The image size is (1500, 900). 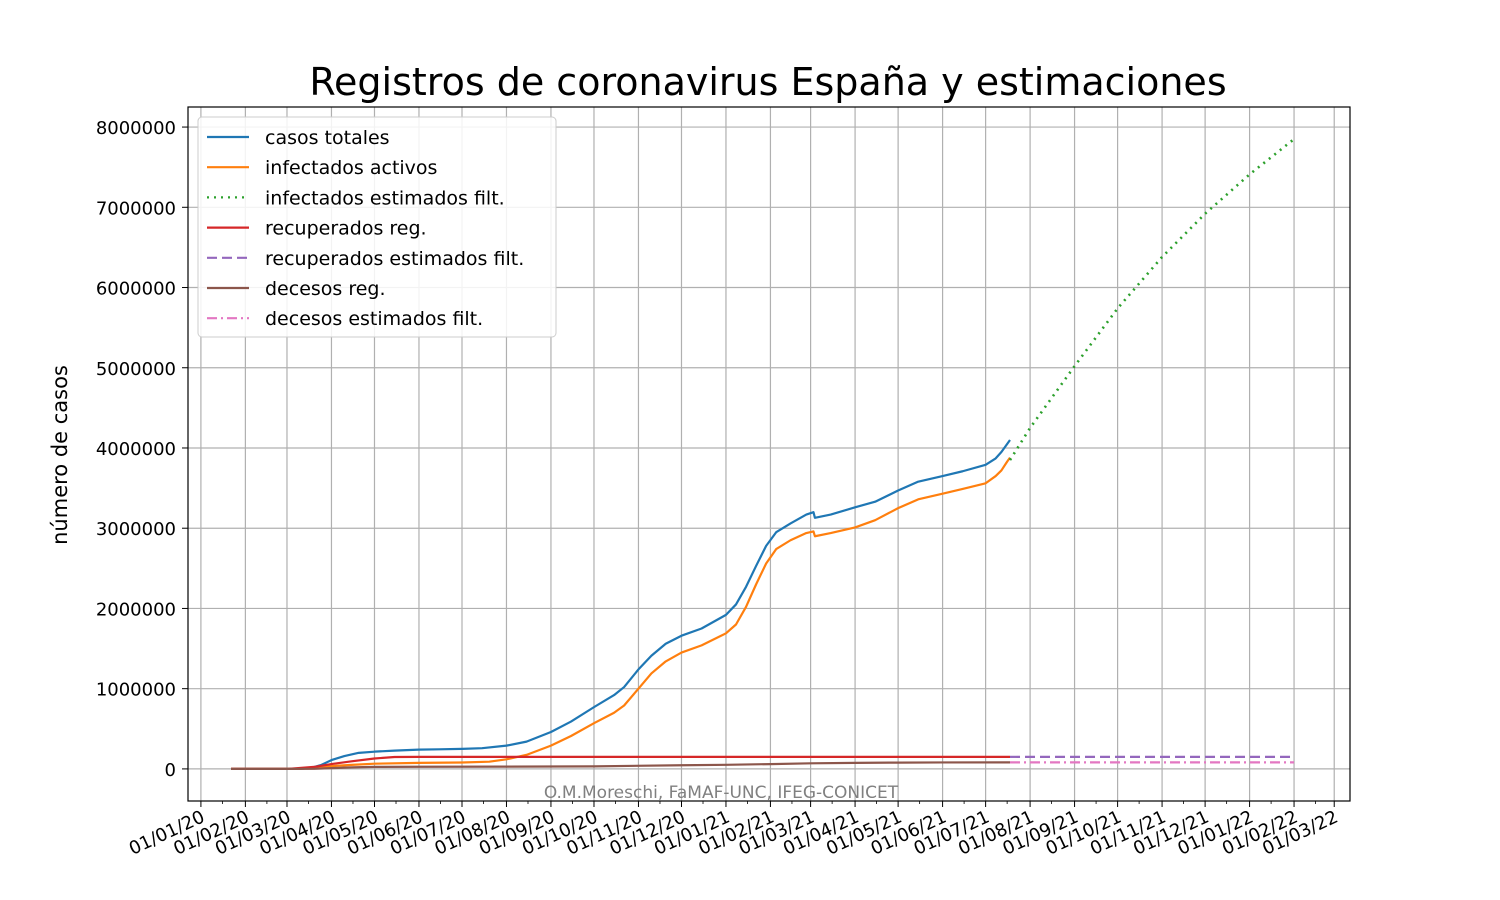 I want to click on y-tick-label: 1000000, so click(x=136, y=690).